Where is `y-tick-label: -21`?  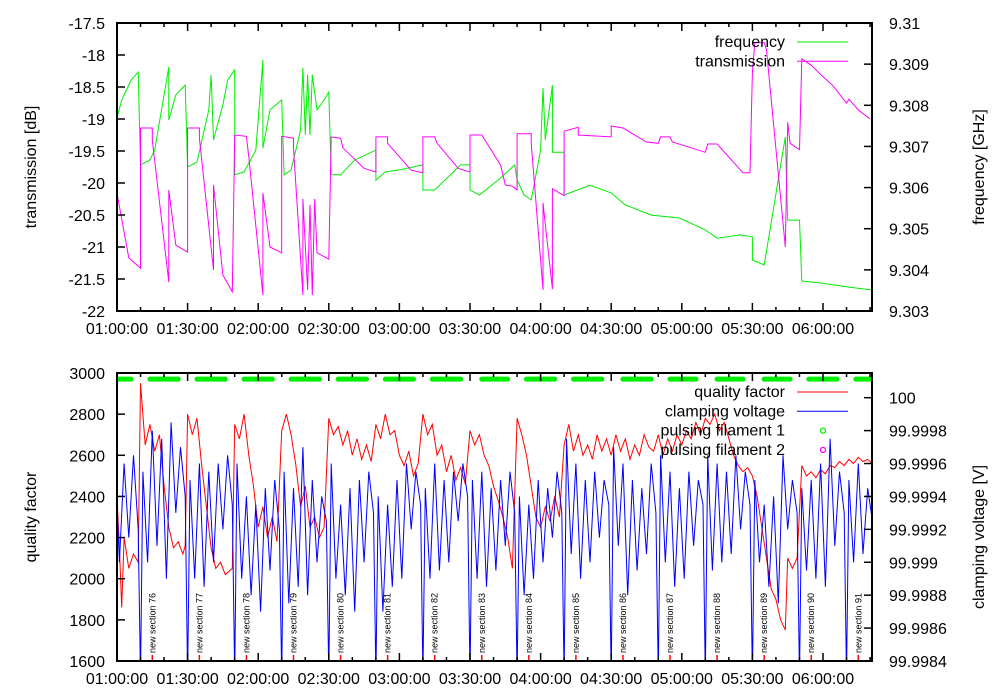 y-tick-label: -21 is located at coordinates (93, 248).